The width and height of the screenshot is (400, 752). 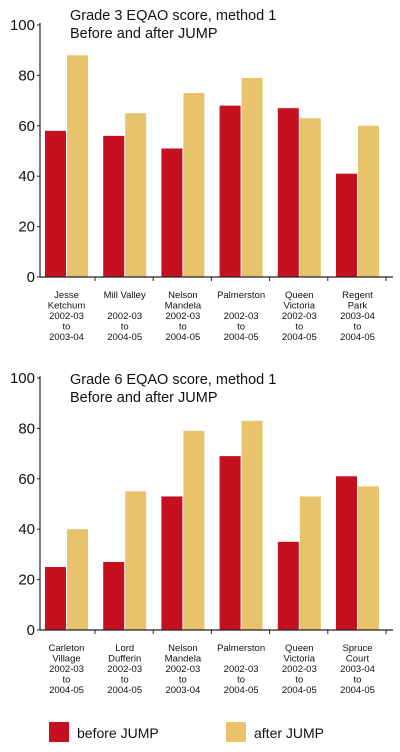 What do you see at coordinates (118, 733) in the screenshot?
I see `legend-label-before: before JUMP` at bounding box center [118, 733].